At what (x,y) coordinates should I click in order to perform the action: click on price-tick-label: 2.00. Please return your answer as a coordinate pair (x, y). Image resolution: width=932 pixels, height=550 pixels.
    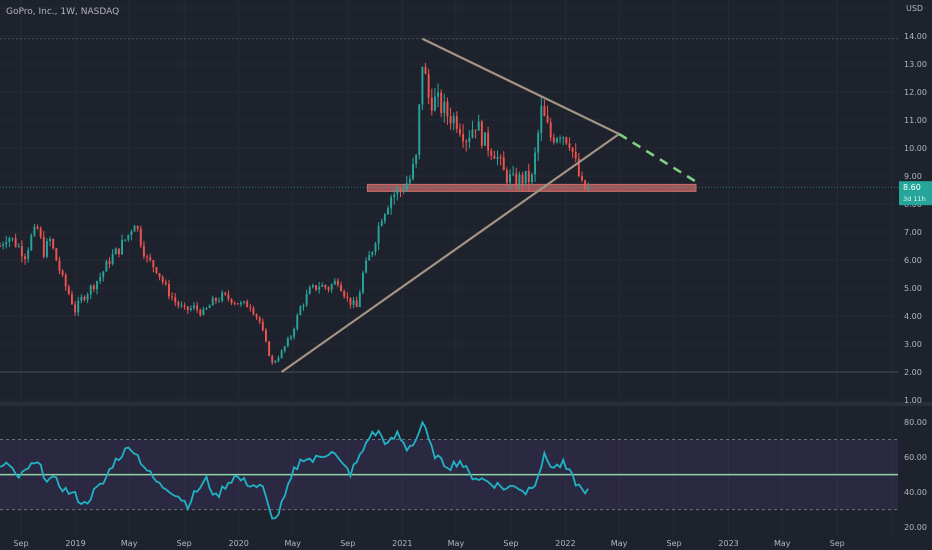
    Looking at the image, I should click on (913, 372).